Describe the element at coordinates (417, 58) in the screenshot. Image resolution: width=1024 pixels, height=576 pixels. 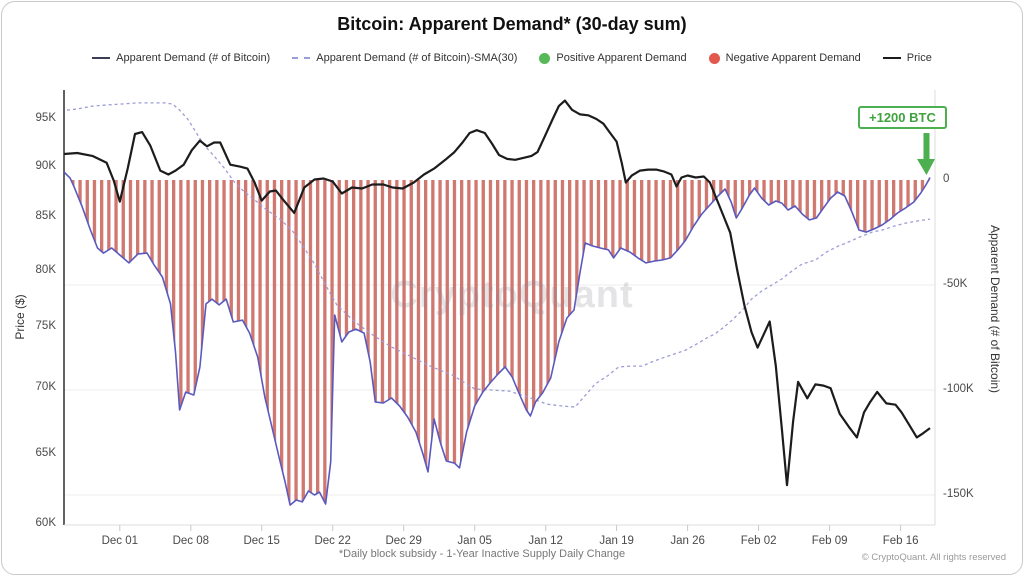
I see `legend-label: Apparent Demand (# of Bitcoin)-SMA(30)` at that location.